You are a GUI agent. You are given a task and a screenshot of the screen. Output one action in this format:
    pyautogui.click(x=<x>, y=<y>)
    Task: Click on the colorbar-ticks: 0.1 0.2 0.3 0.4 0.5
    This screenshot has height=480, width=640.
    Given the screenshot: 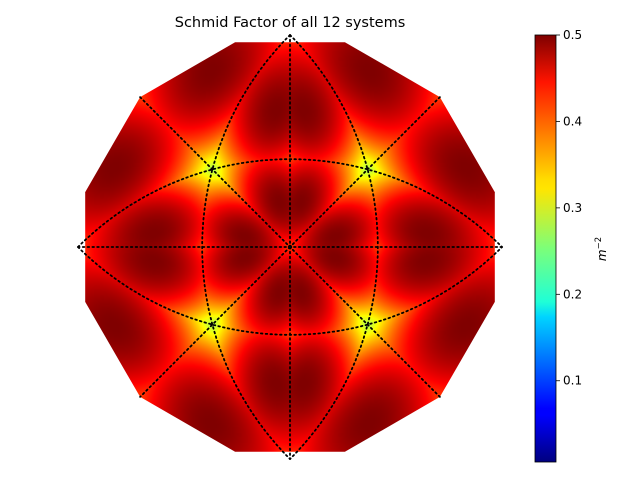 What is the action you would take?
    pyautogui.click(x=569, y=208)
    